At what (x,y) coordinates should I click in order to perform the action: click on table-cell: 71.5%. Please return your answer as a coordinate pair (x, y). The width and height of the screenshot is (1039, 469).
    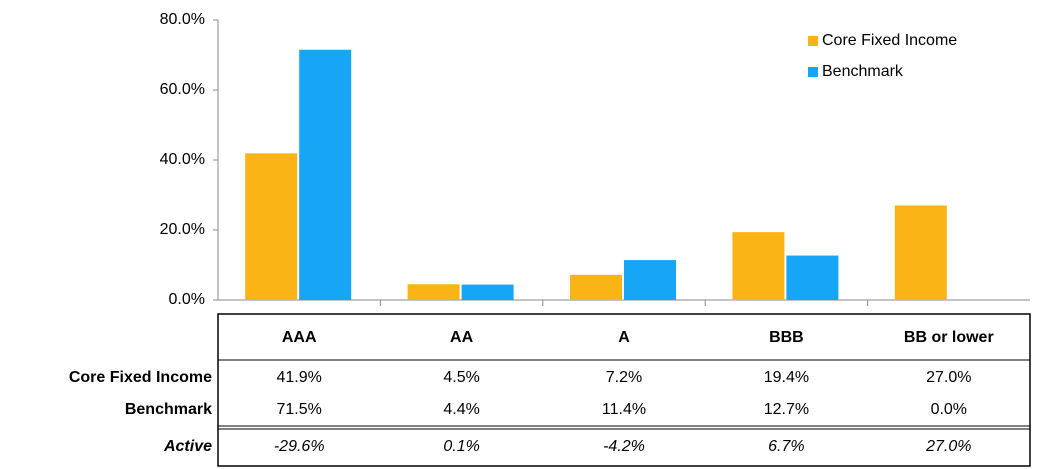
    Looking at the image, I should click on (299, 409).